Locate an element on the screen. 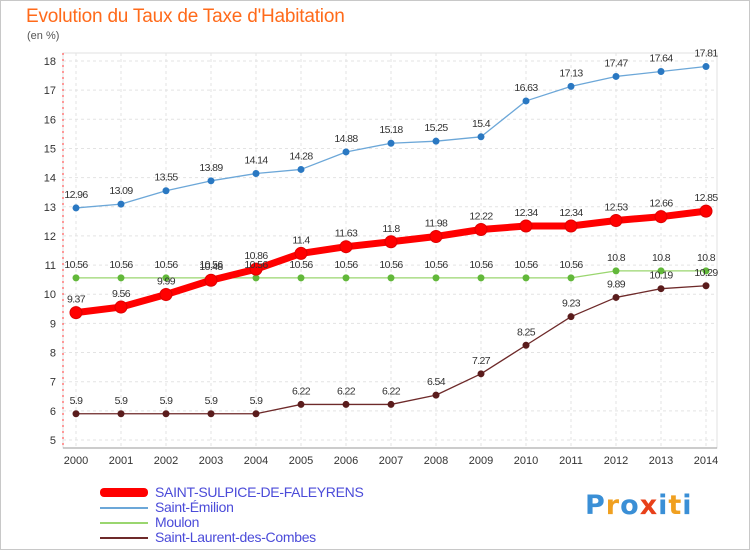 This screenshot has width=750, height=550. logo-letter: r is located at coordinates (613, 505).